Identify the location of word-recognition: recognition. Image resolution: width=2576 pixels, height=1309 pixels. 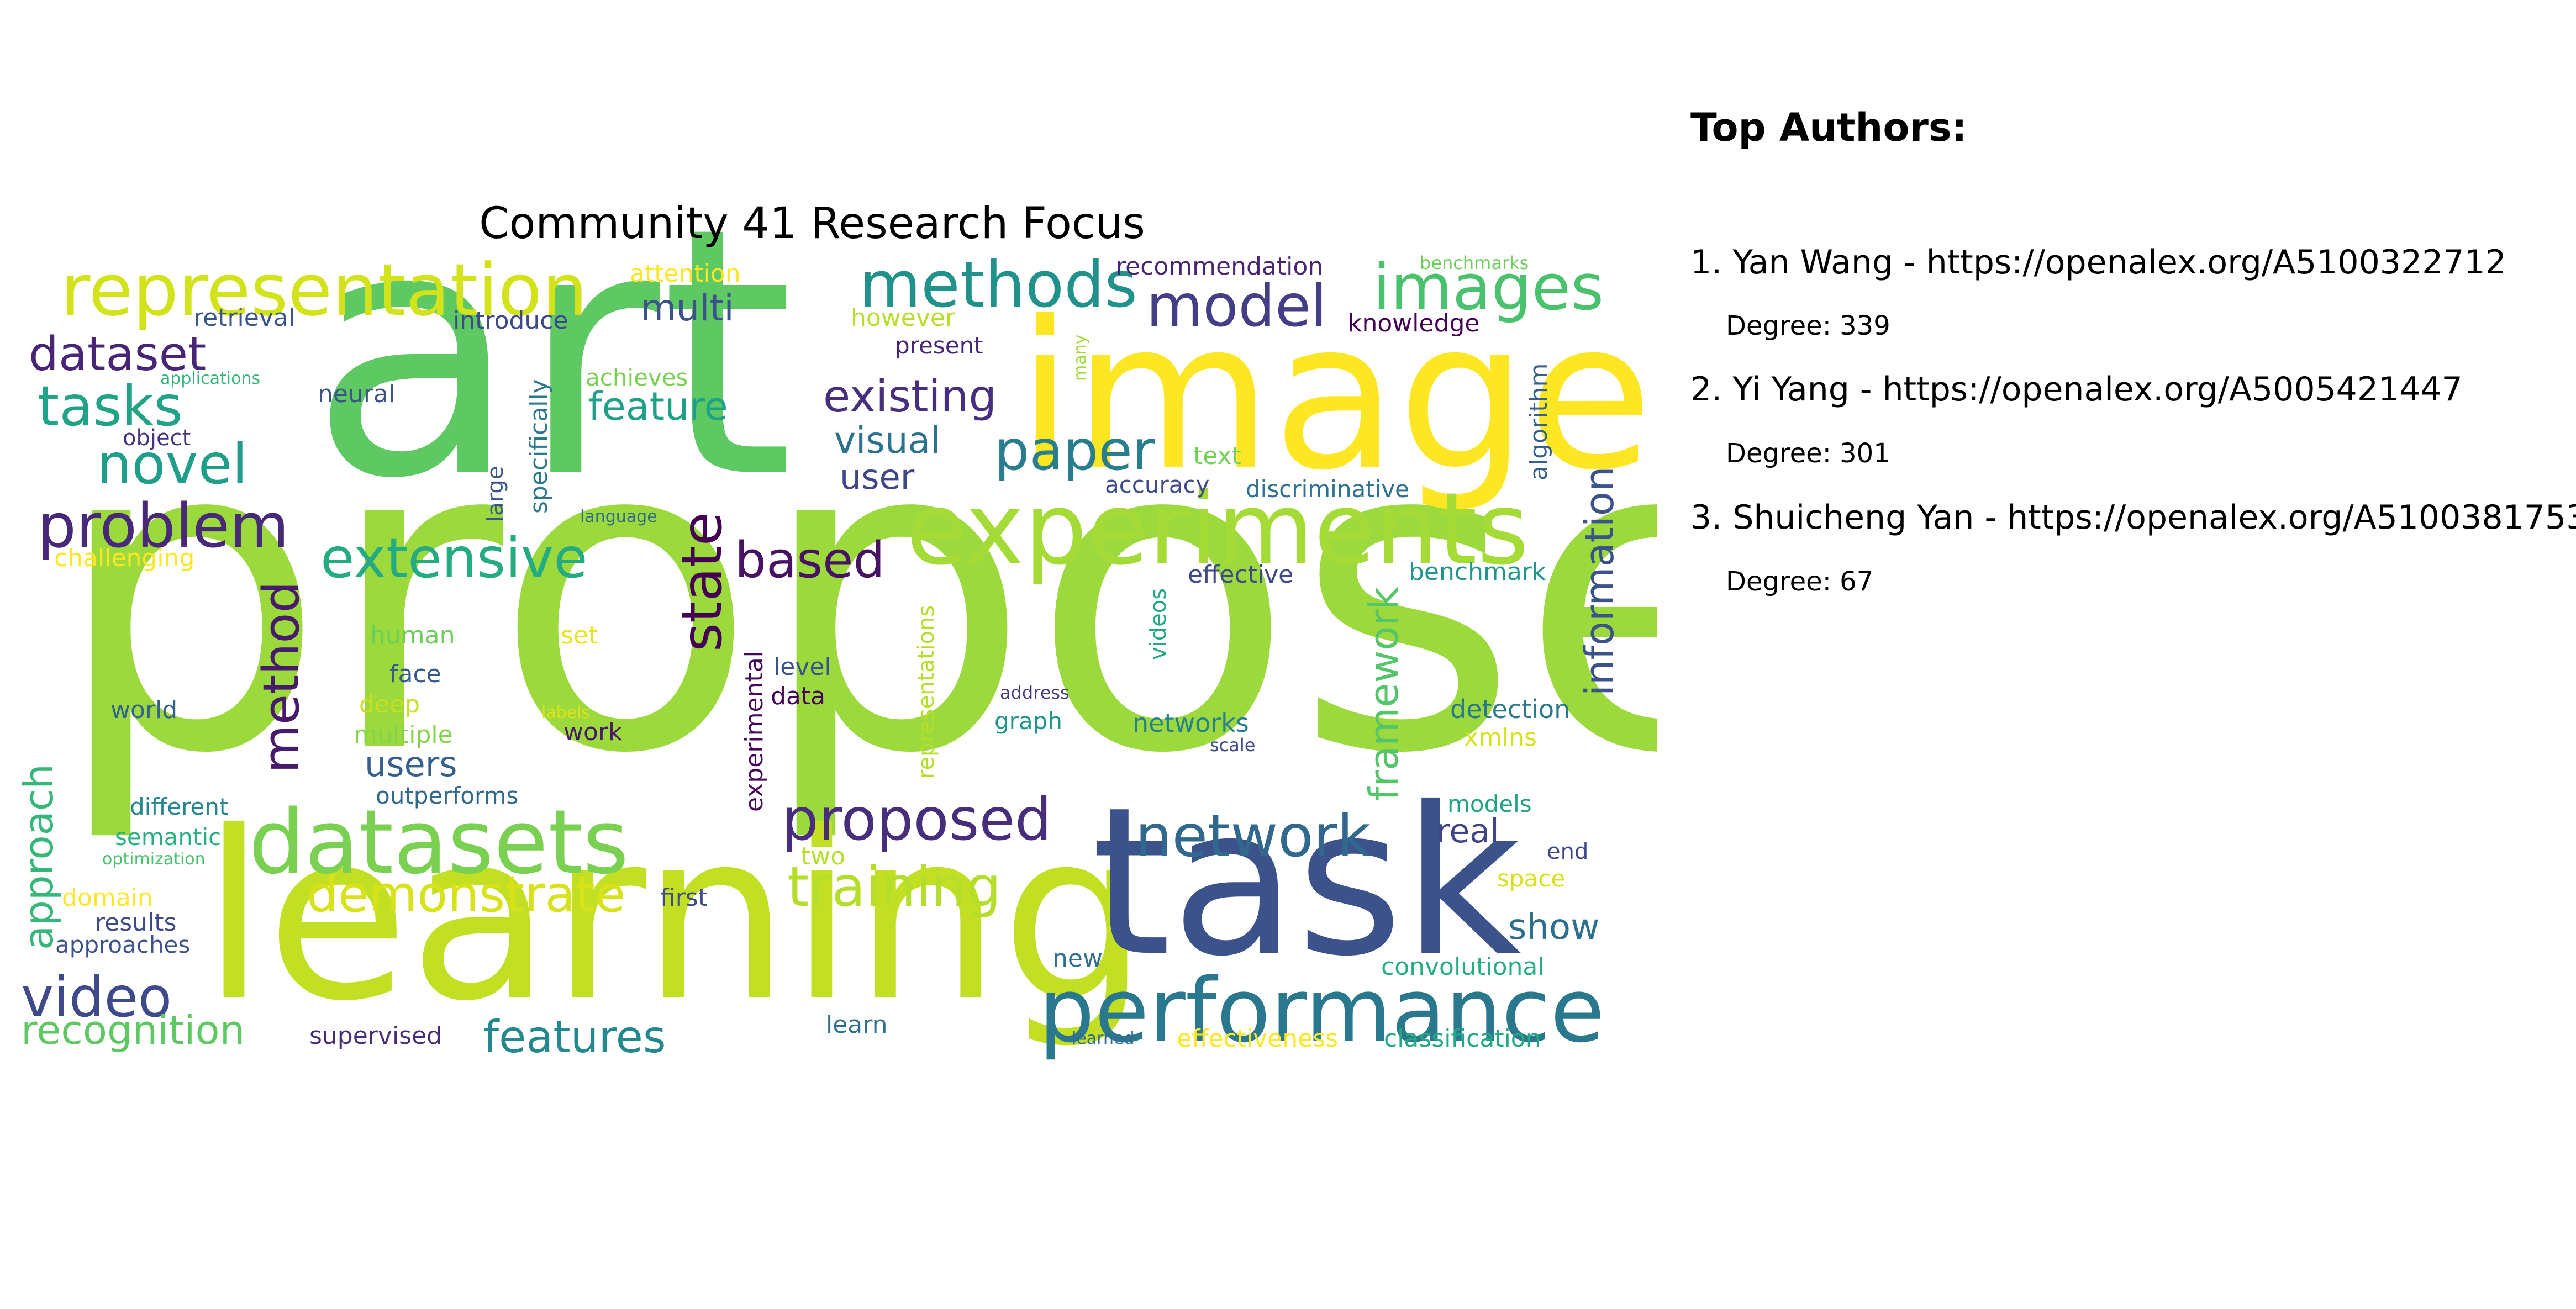
(133, 1030).